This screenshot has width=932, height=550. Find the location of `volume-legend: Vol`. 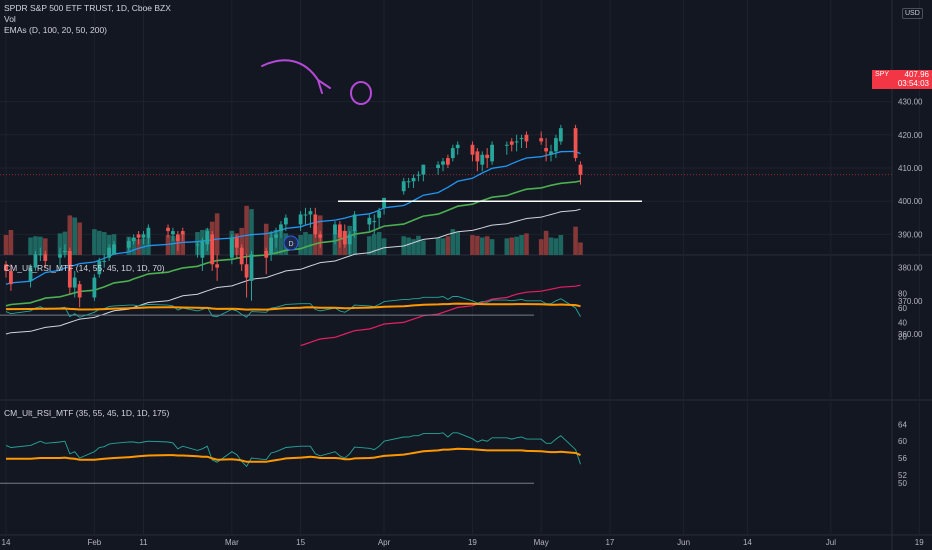

volume-legend: Vol is located at coordinates (10, 19).